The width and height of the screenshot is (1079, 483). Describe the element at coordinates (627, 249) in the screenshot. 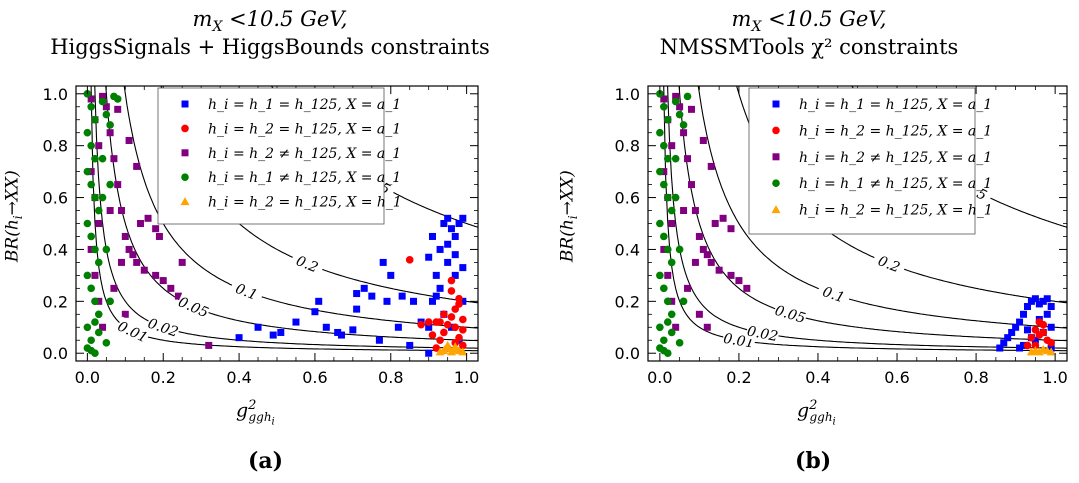

I see `y-tick-label: 0.4` at that location.